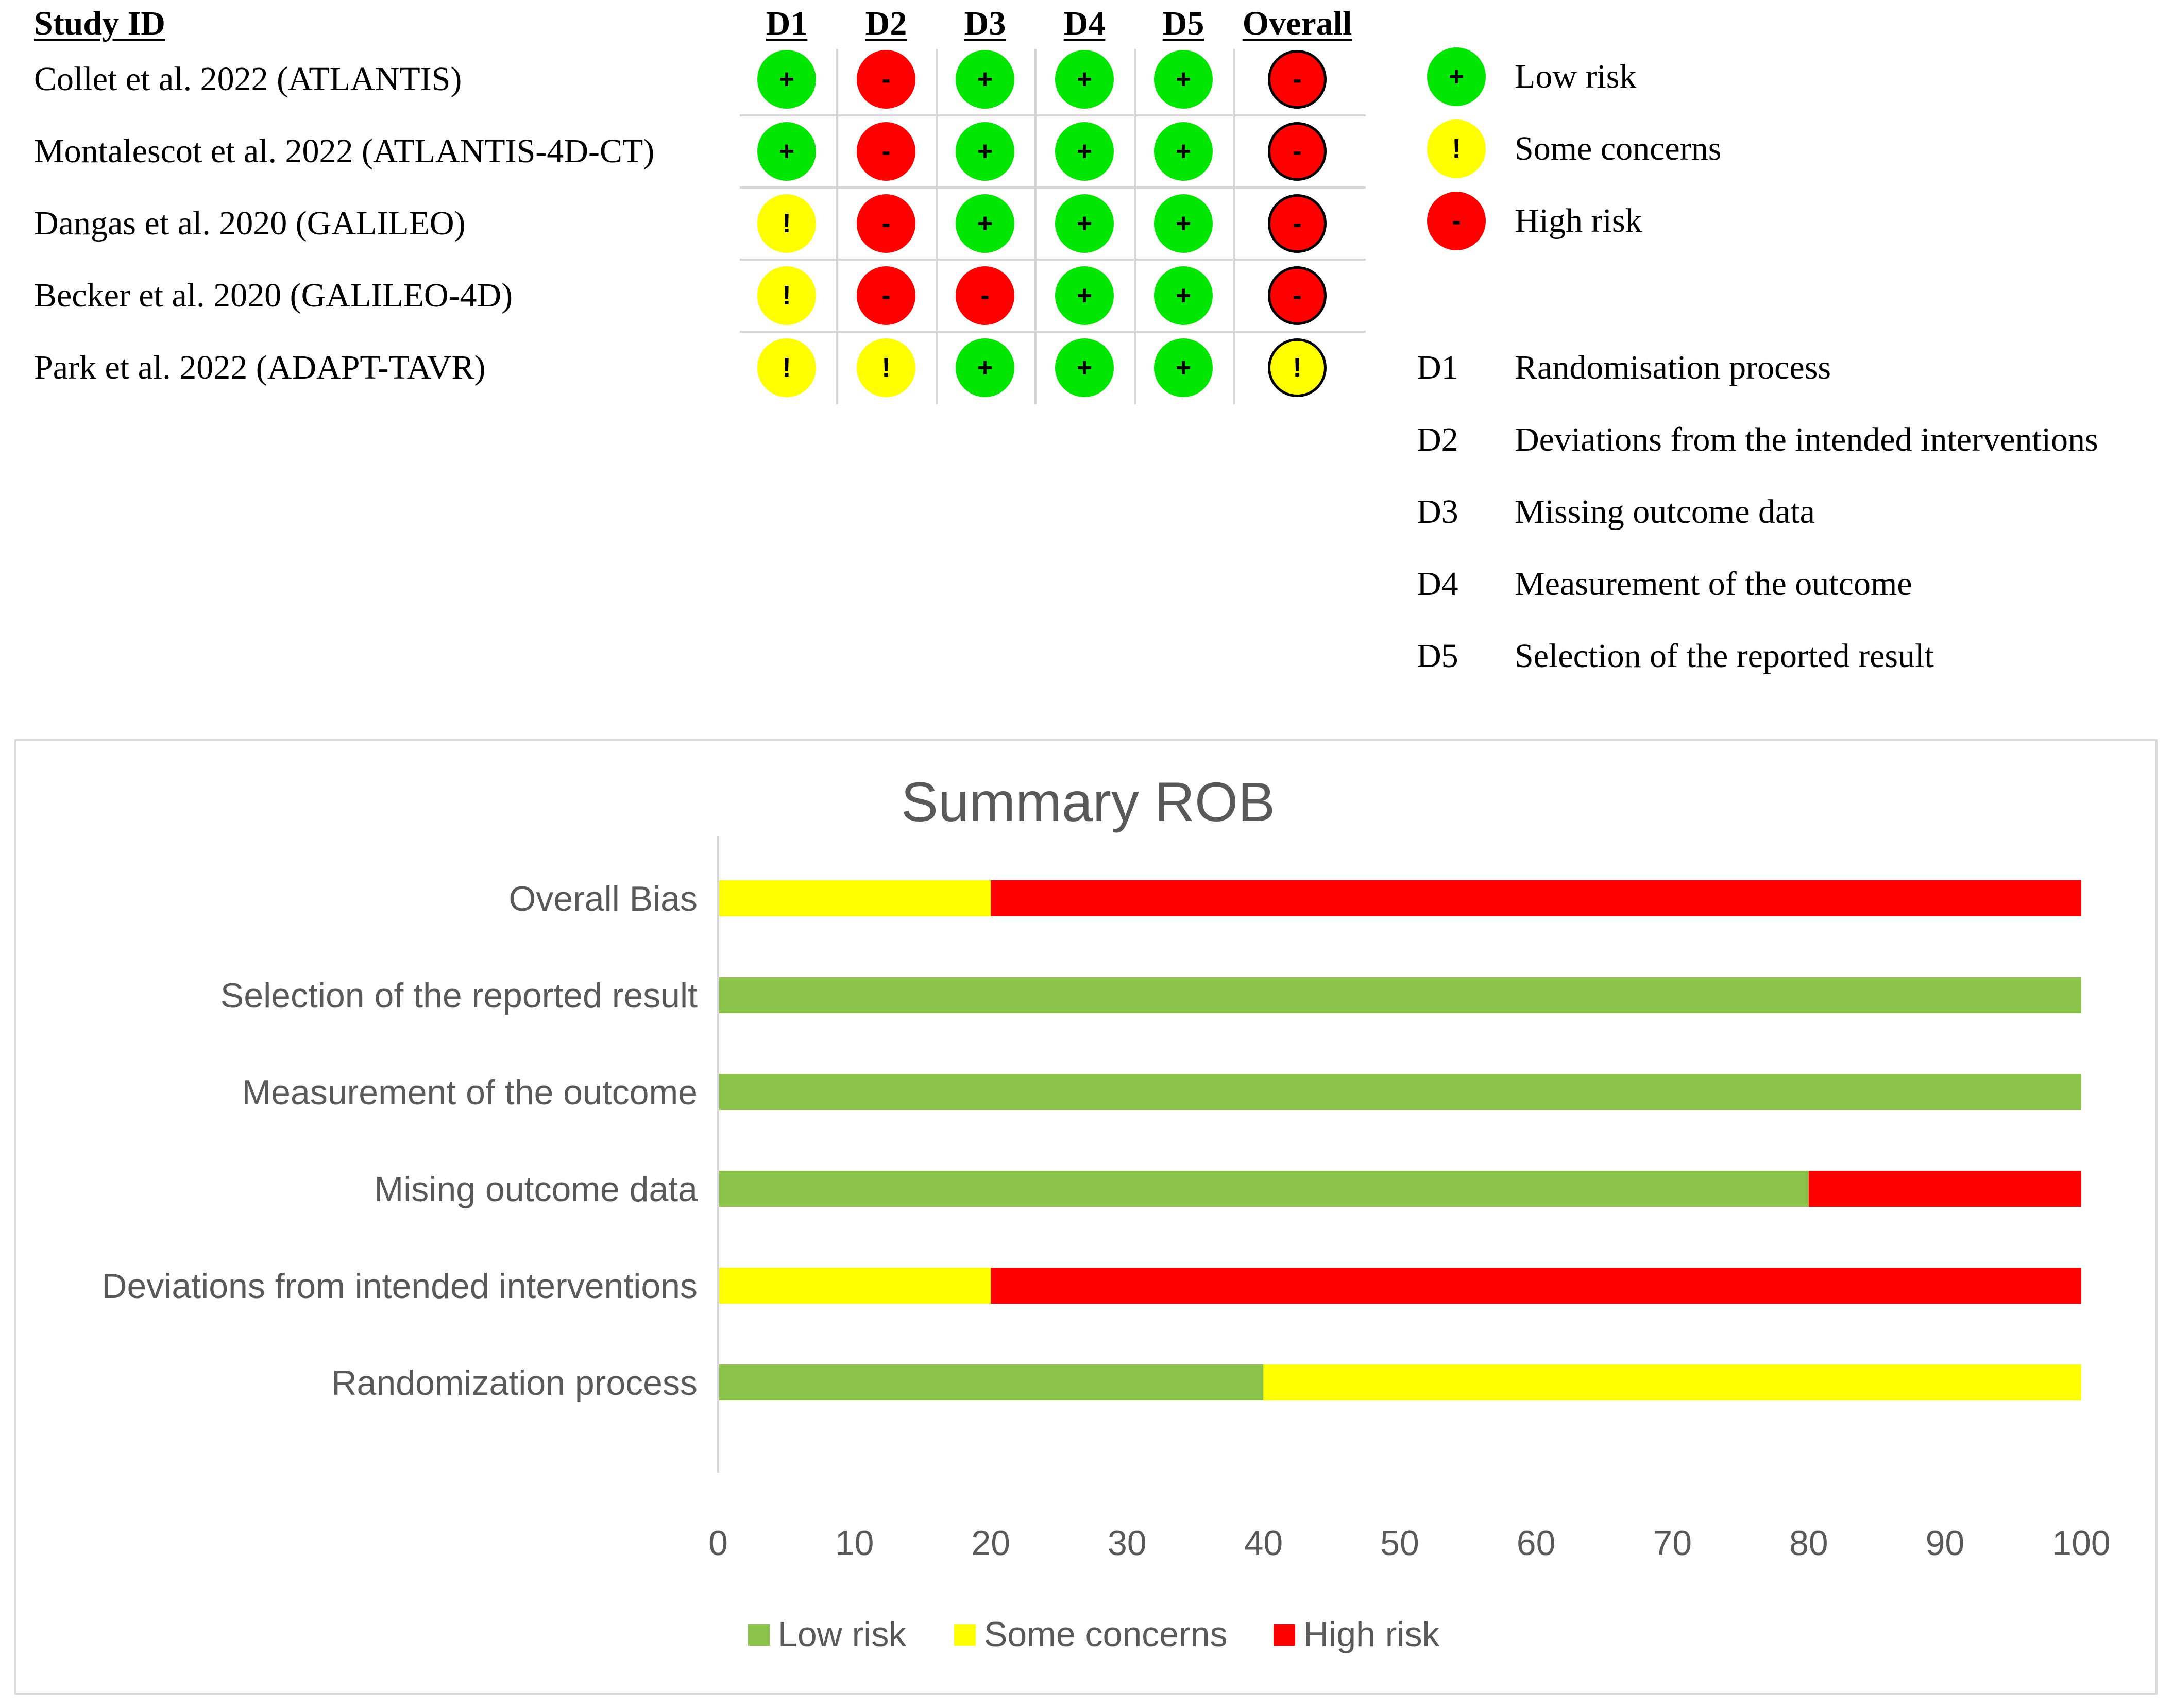 Image resolution: width=2173 pixels, height=1708 pixels. I want to click on study-name-row-4: Becker et al. 2020 (GALILEO-4D), so click(273, 295).